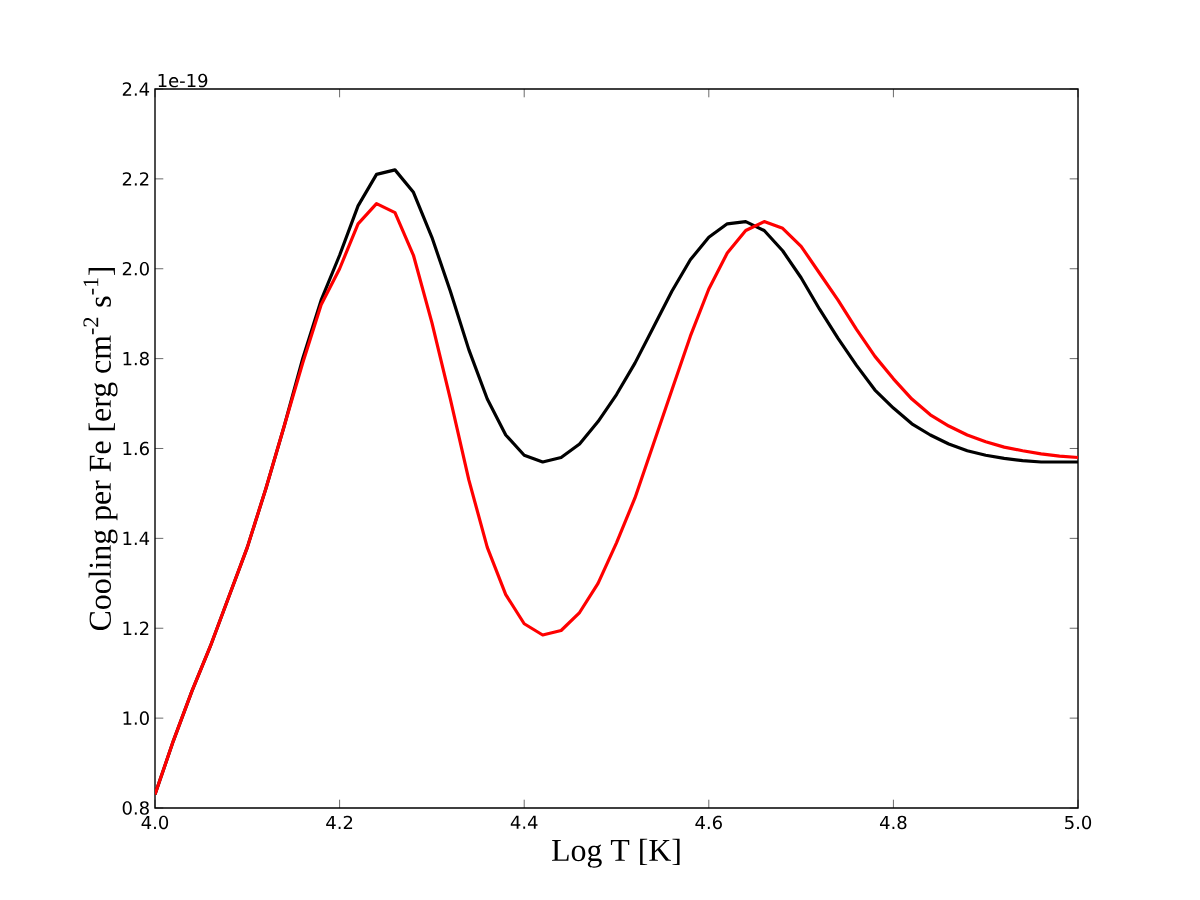  I want to click on y-tick-label: 1.2, so click(136, 628).